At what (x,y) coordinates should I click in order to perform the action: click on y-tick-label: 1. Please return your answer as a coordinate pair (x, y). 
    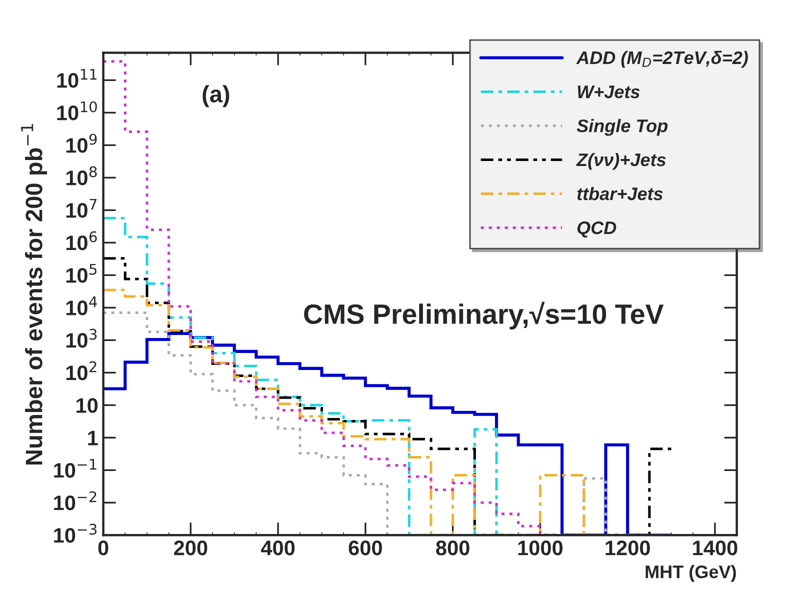
    Looking at the image, I should click on (93, 438).